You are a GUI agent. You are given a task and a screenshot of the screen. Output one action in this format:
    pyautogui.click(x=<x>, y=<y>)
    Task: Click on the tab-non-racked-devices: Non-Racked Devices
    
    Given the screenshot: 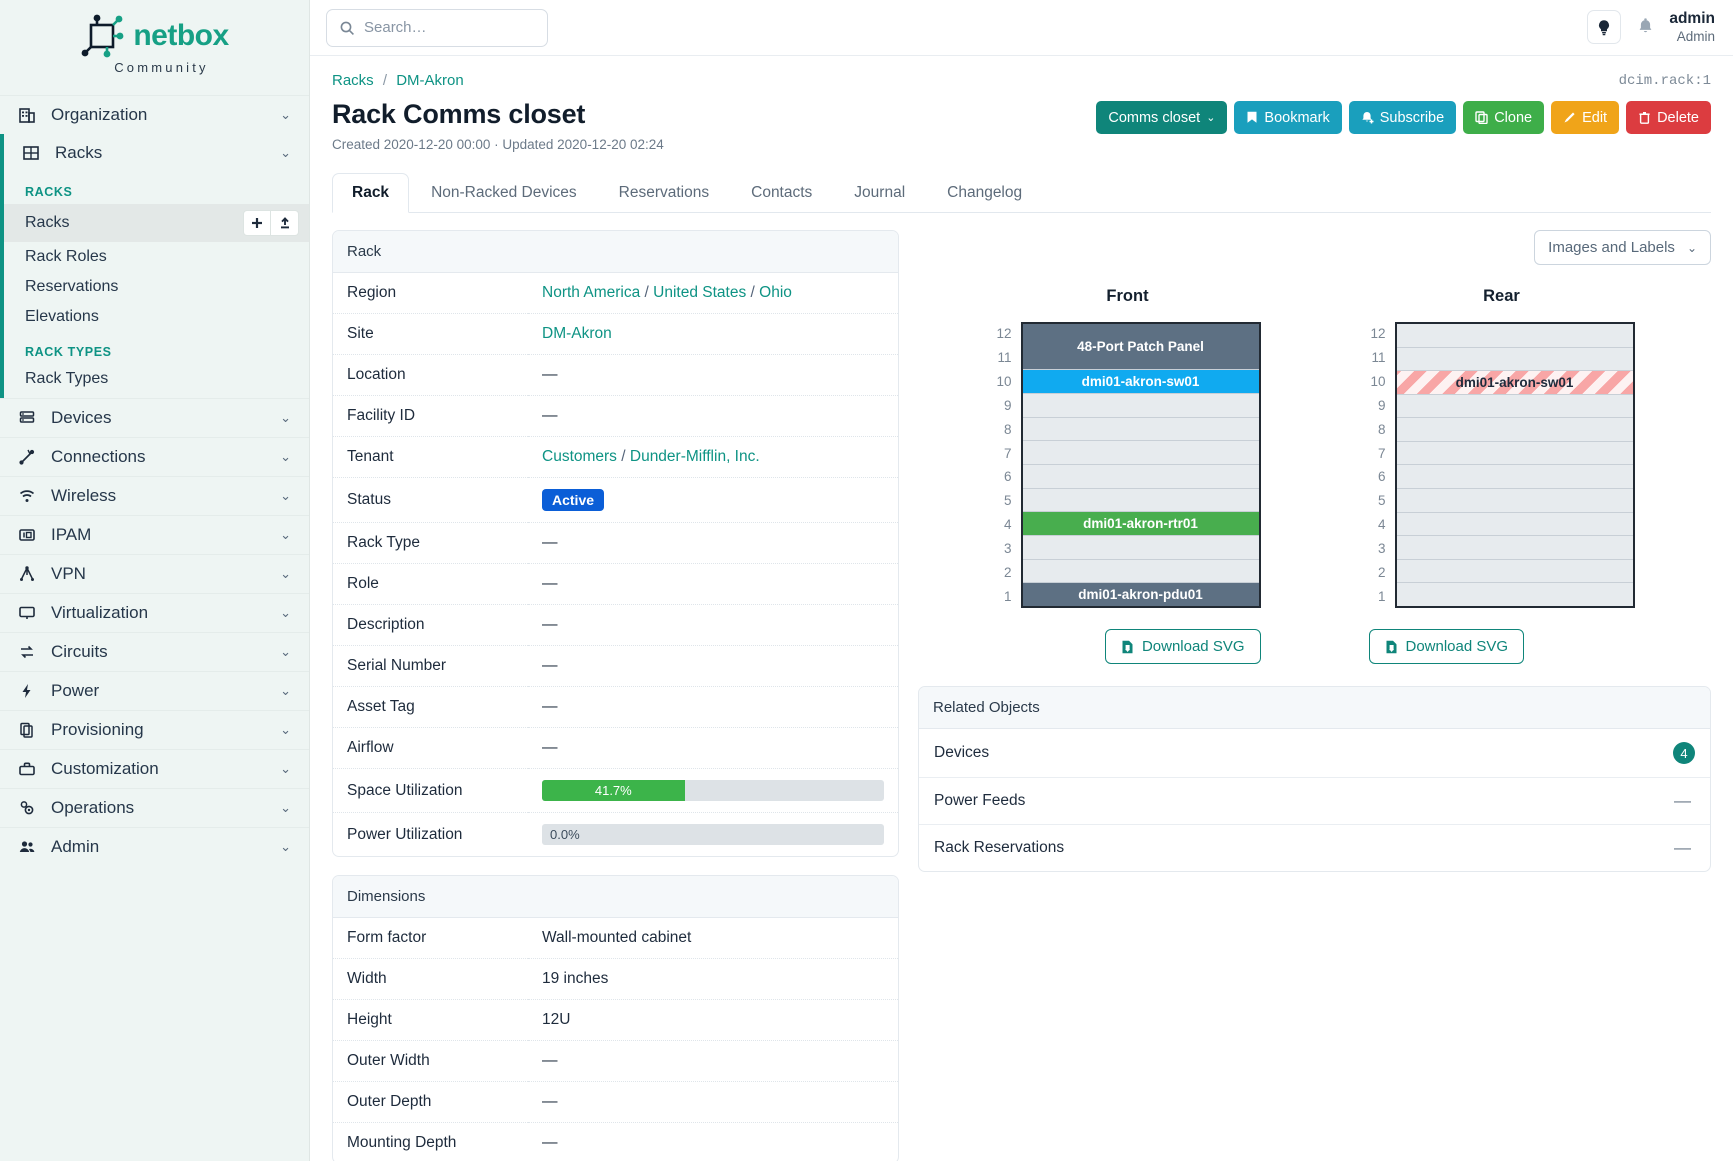 What is the action you would take?
    pyautogui.click(x=504, y=192)
    